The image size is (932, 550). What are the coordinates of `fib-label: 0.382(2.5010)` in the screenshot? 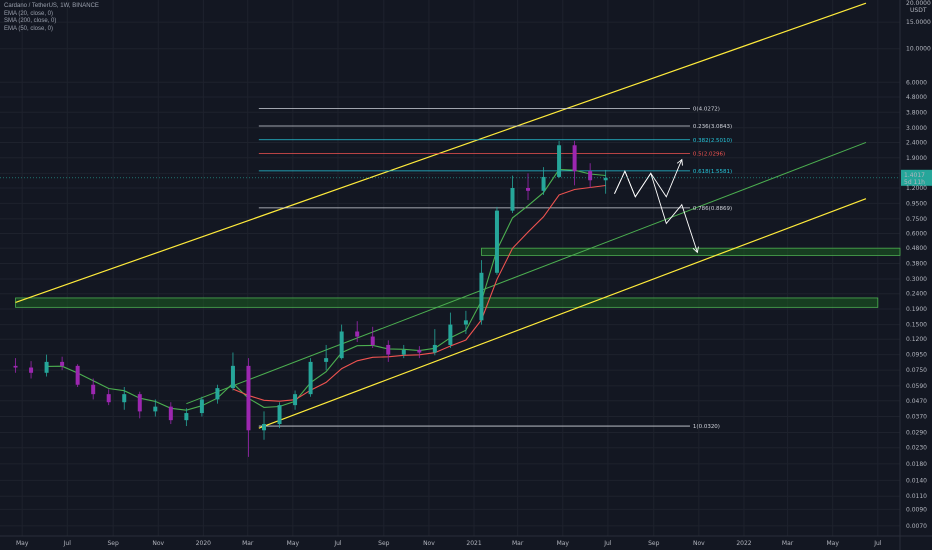 It's located at (712, 141).